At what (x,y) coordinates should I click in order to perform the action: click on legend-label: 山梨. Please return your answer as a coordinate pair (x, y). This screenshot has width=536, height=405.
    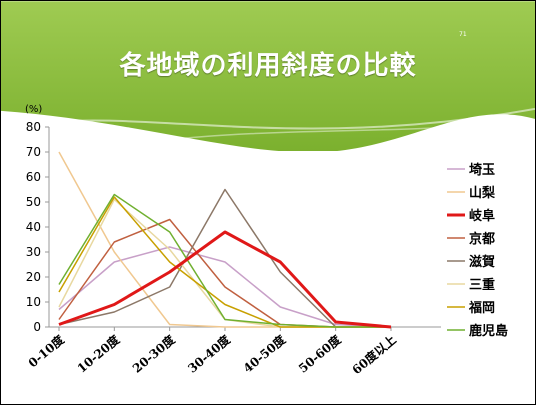
    Looking at the image, I should click on (482, 193).